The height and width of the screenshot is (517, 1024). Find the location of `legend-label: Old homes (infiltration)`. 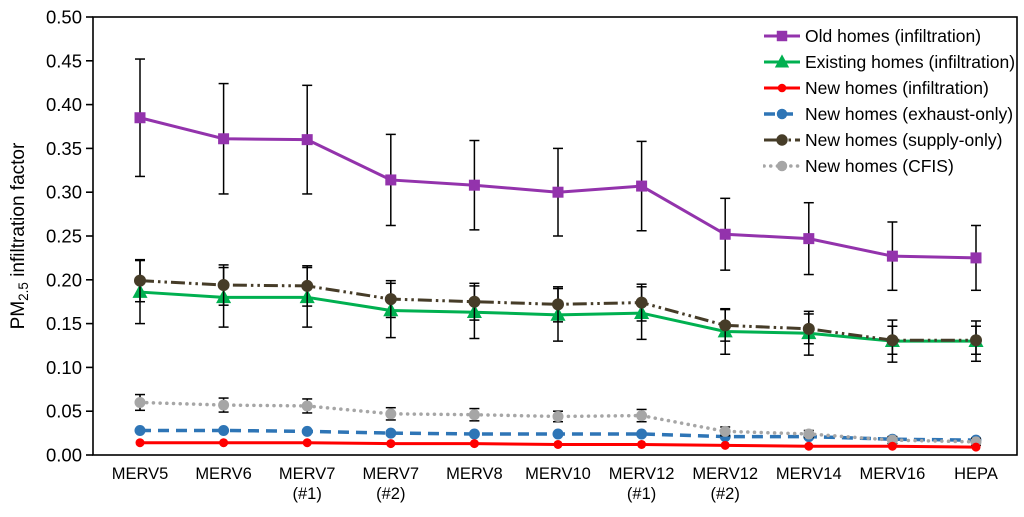

legend-label: Old homes (infiltration) is located at coordinates (893, 35).